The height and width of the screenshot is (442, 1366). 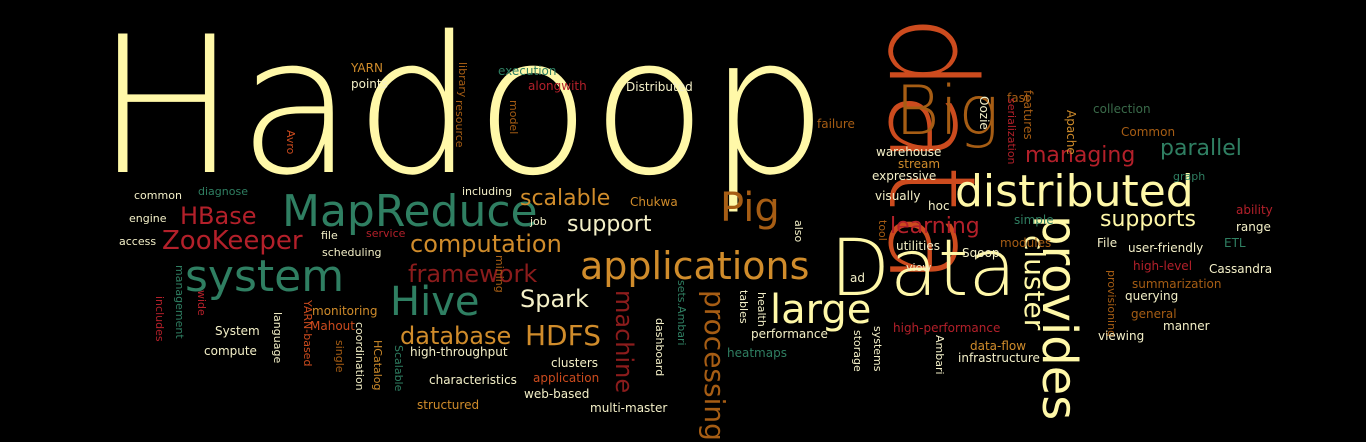 I want to click on cloud-word: utilities, so click(x=918, y=246).